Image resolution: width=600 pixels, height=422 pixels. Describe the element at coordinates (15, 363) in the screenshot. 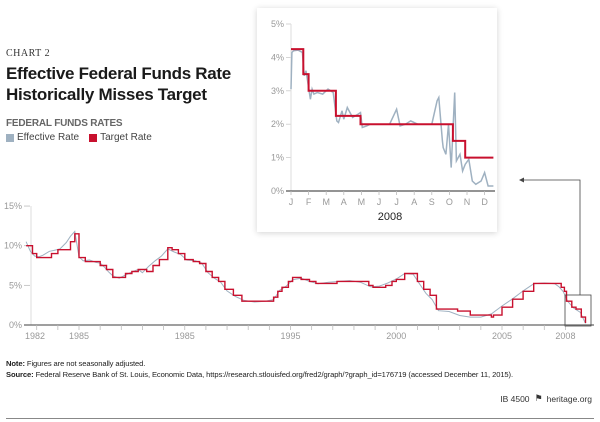

I see `note-label: Note:` at that location.